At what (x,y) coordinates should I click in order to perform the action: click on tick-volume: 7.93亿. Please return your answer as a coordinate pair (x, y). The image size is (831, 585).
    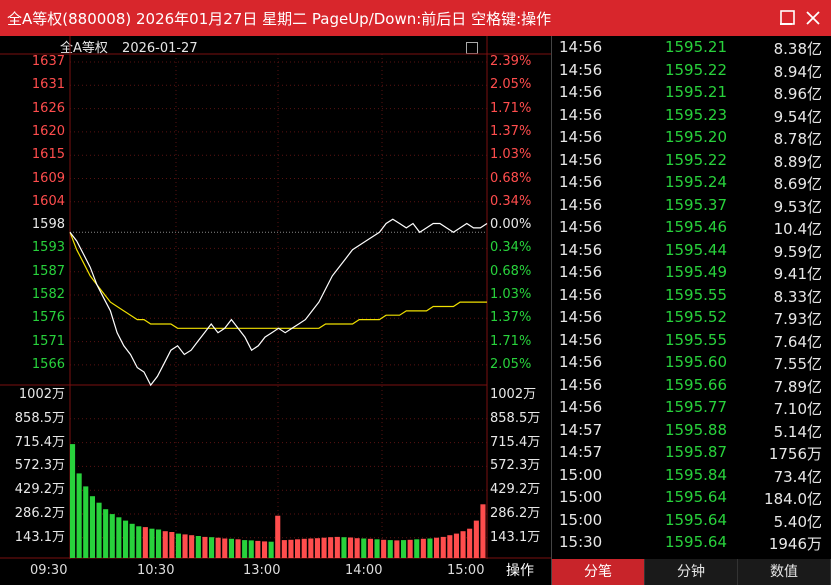
    Looking at the image, I should click on (797, 319).